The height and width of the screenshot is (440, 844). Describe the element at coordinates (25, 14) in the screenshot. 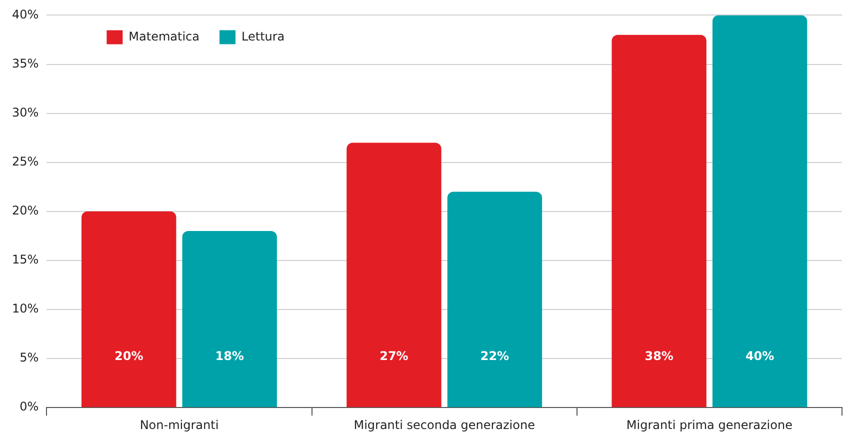

I see `y-tick-label: 40%` at that location.